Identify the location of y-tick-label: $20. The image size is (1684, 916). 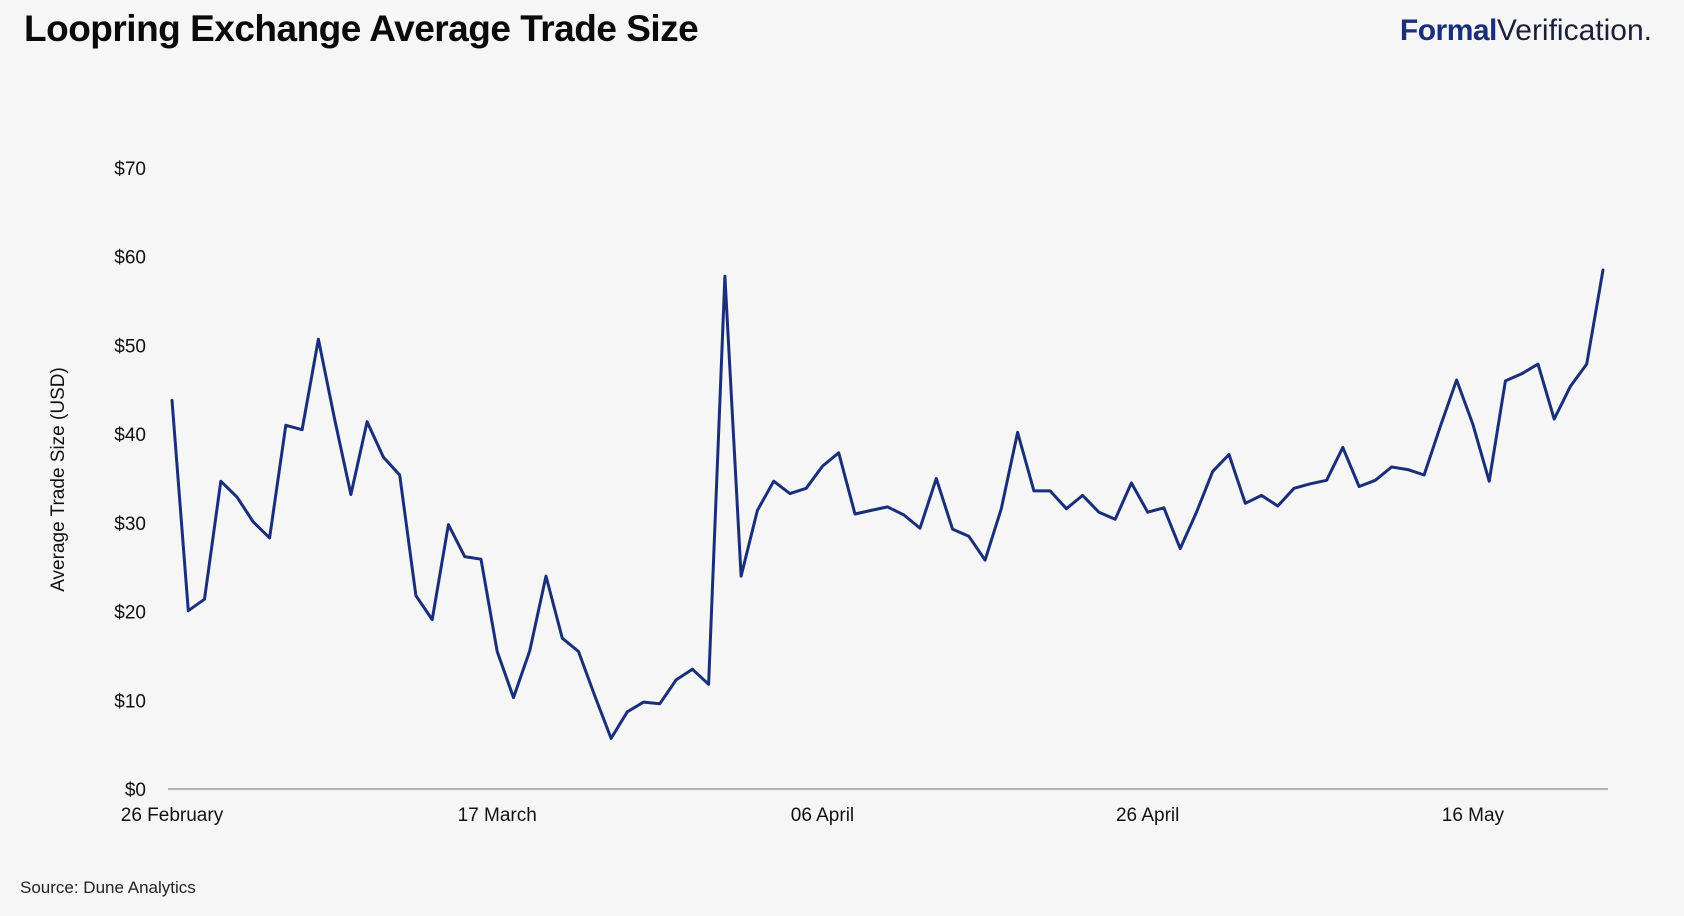
(130, 613).